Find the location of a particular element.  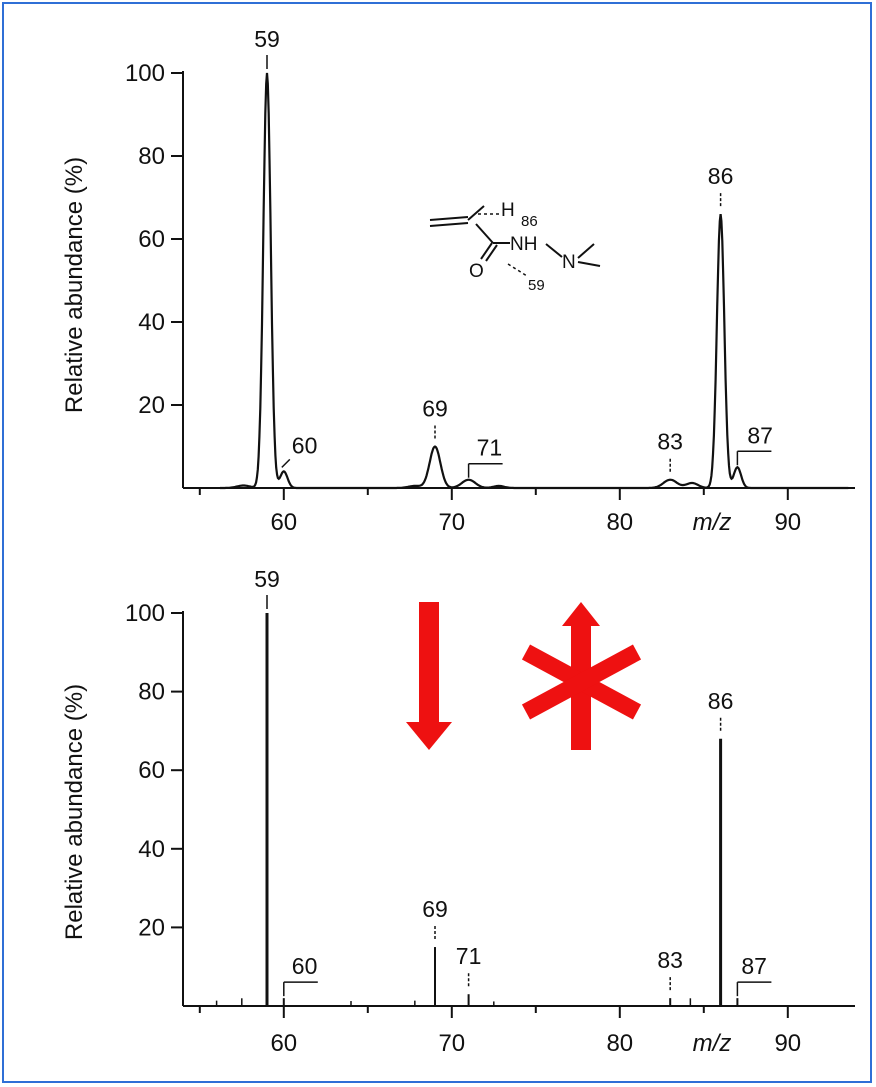

n-atom-label: N is located at coordinates (569, 262).